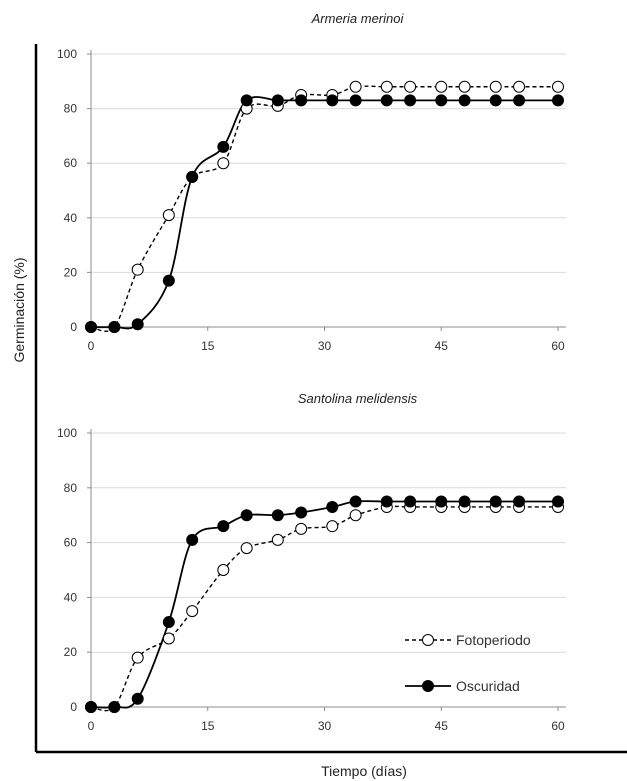 This screenshot has height=781, width=627. I want to click on panel-title: Santolina melidensis, so click(358, 398).